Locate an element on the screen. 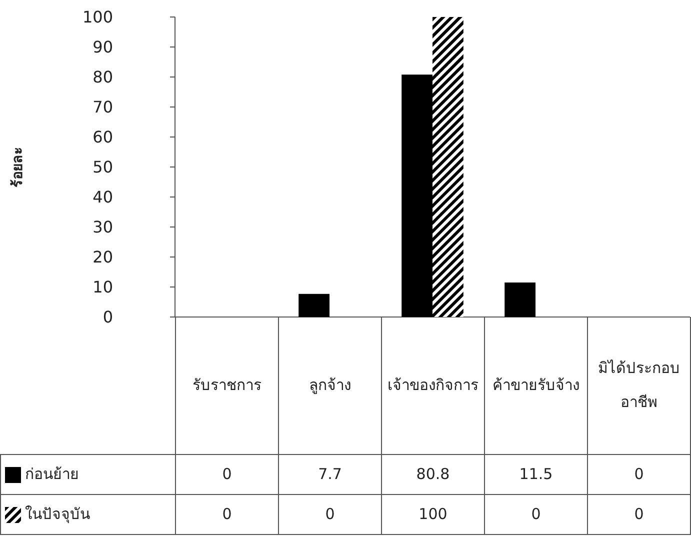 Image resolution: width=691 pixels, height=548 pixels. data-label: 7.7 is located at coordinates (330, 474).